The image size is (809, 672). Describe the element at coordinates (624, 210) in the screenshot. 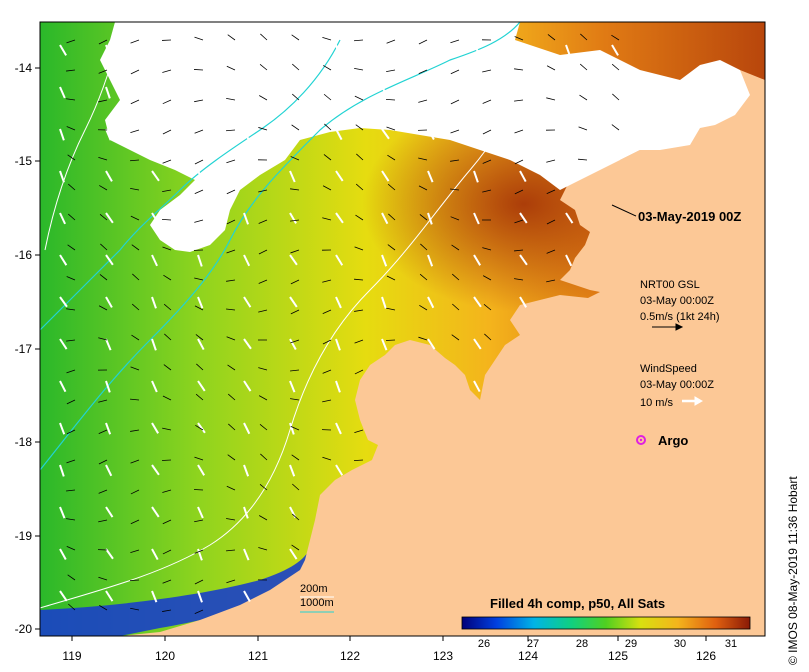

I see `date-label-pointer` at that location.